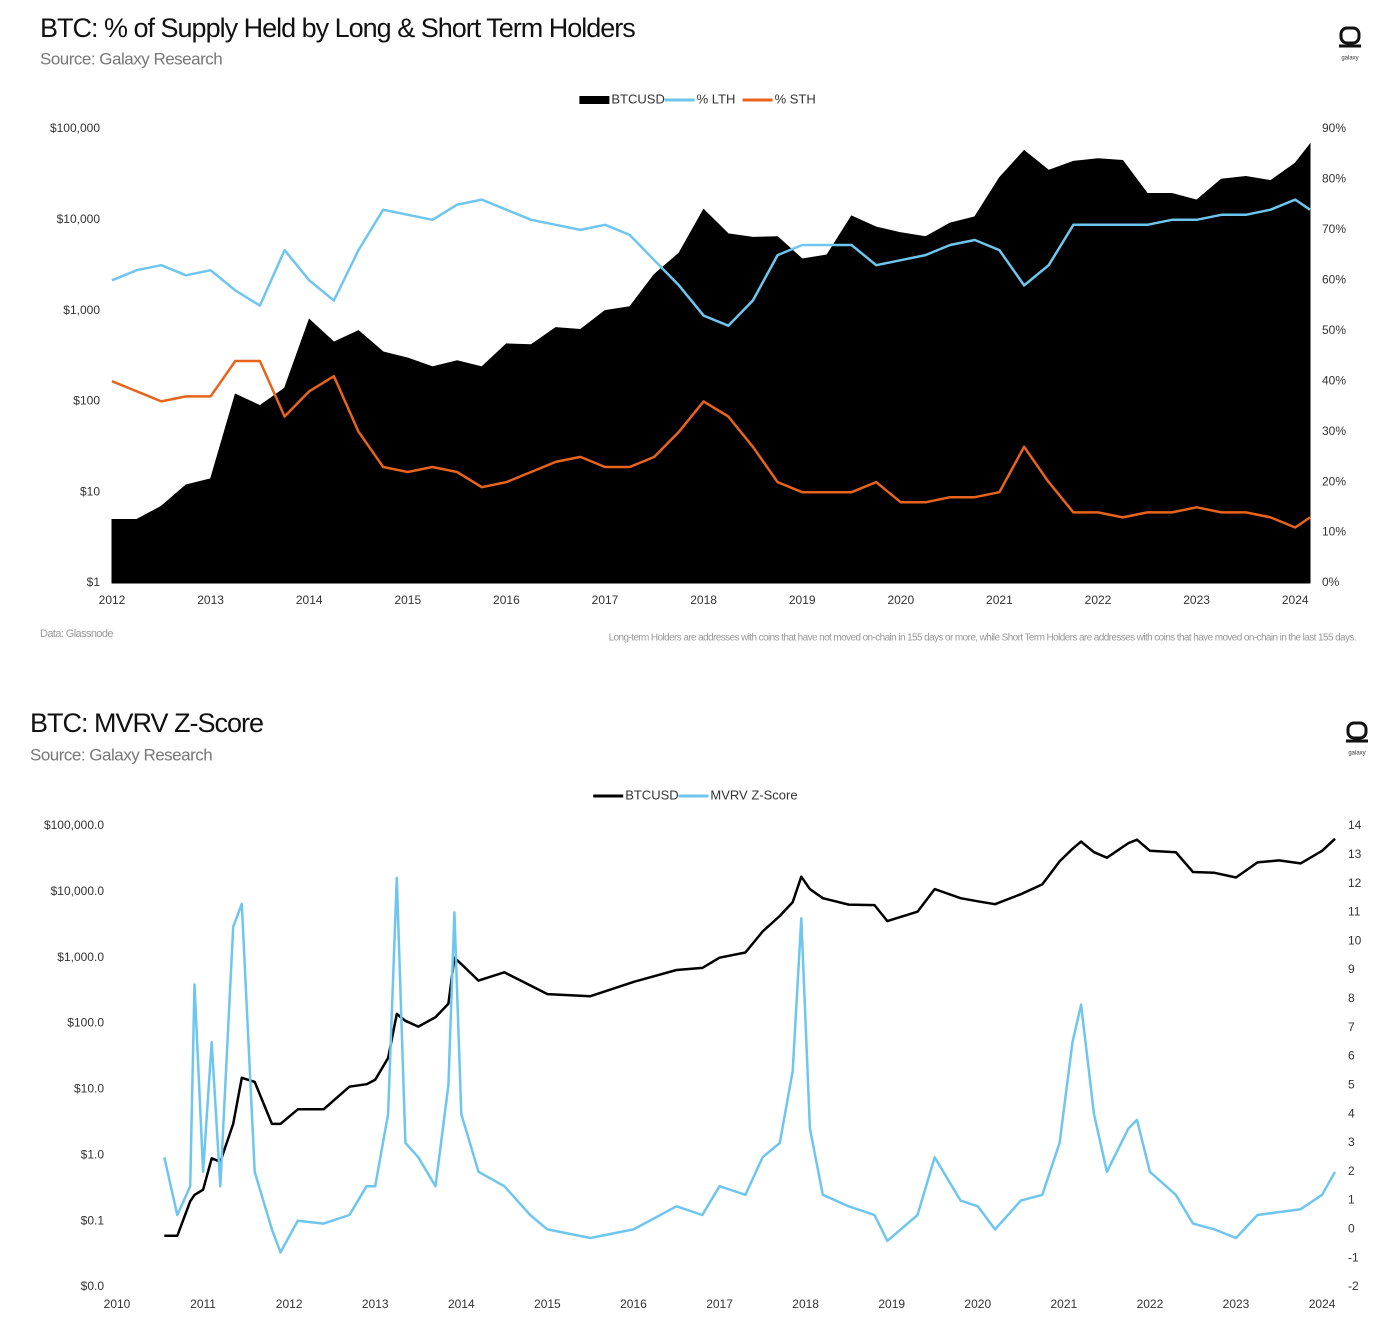  Describe the element at coordinates (1334, 280) in the screenshot. I see `y2-tick-label: 60%` at that location.